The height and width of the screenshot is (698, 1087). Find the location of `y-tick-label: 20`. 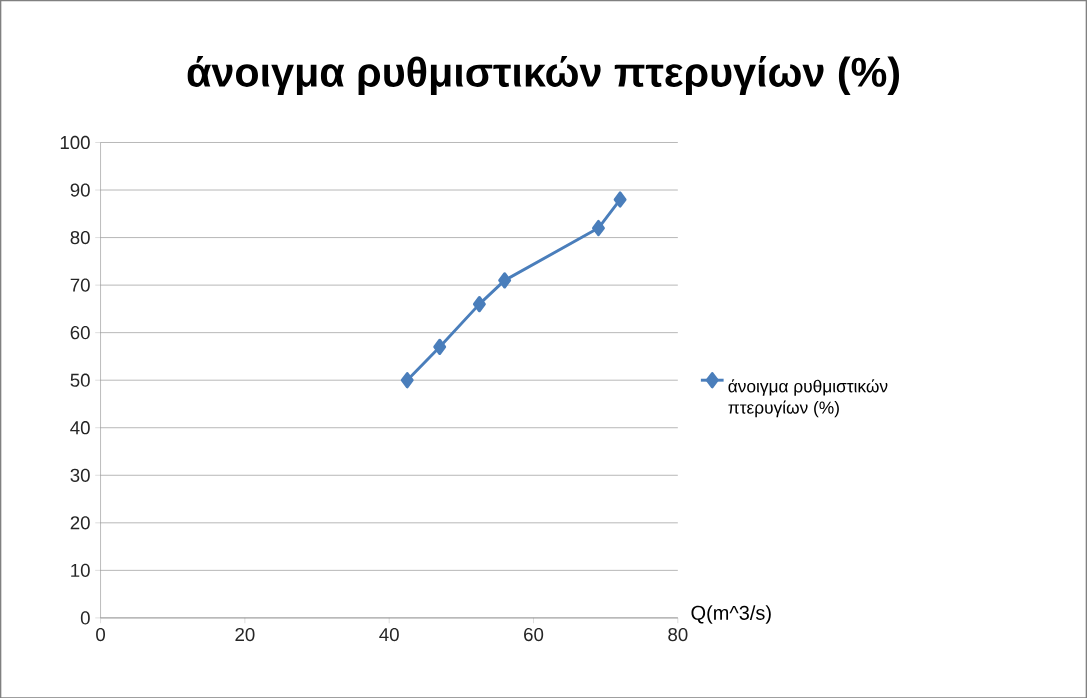

y-tick-label: 20 is located at coordinates (80, 522).